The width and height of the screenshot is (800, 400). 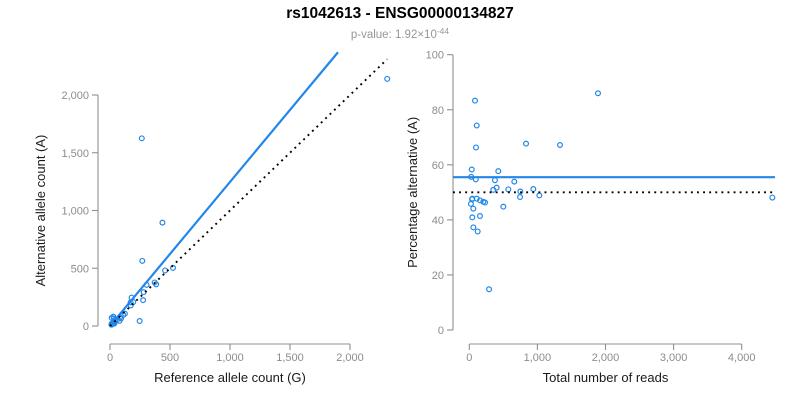 What do you see at coordinates (75, 212) in the screenshot?
I see `y-tick-label: 1,000` at bounding box center [75, 212].